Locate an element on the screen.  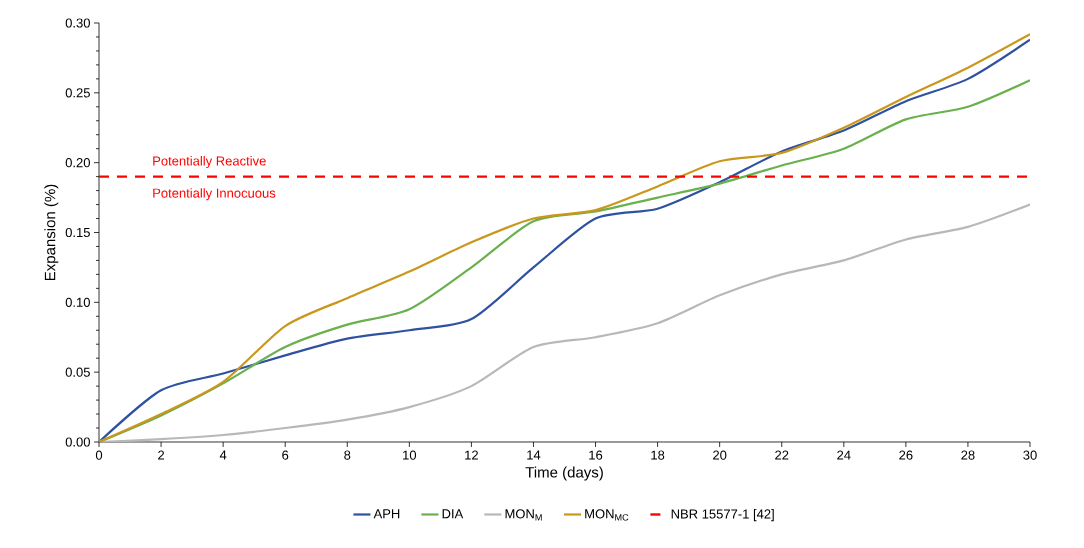
legend-label: APH is located at coordinates (386, 514).